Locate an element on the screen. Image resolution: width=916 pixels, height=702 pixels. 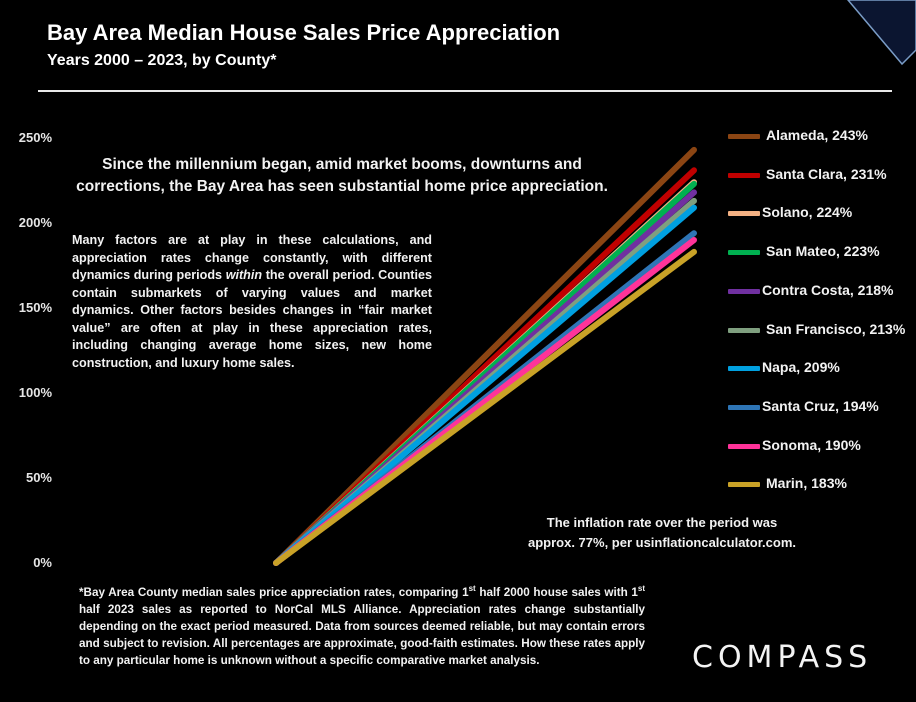
annotation-factors-emphasis: within is located at coordinates (244, 275).